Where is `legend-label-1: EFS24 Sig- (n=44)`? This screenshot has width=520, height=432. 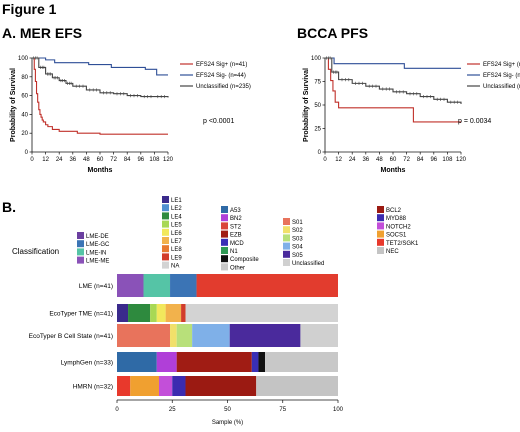
legend-label-1: EFS24 Sig- (n=44) is located at coordinates (221, 76).